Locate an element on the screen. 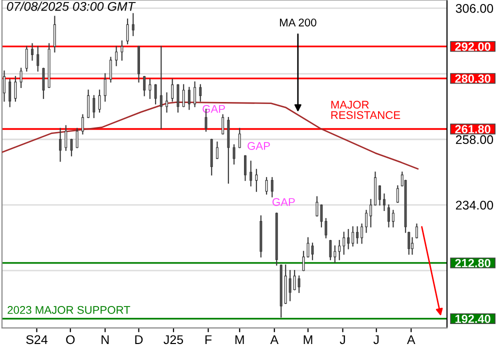 This screenshot has width=500, height=350. ref-line-label: 261.80 is located at coordinates (472, 129).